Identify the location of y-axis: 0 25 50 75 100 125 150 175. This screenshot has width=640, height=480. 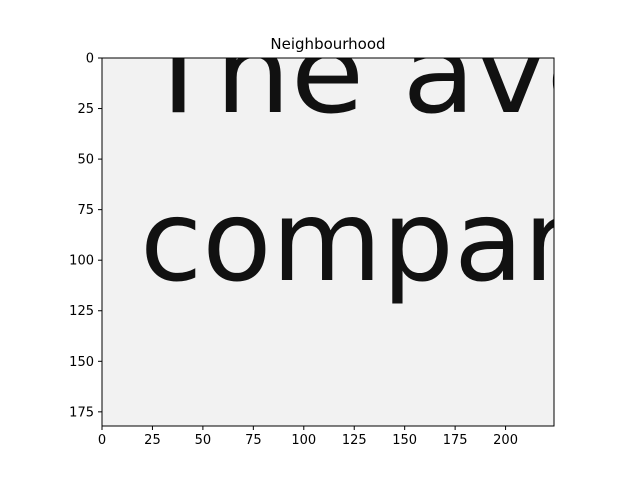
(85, 236).